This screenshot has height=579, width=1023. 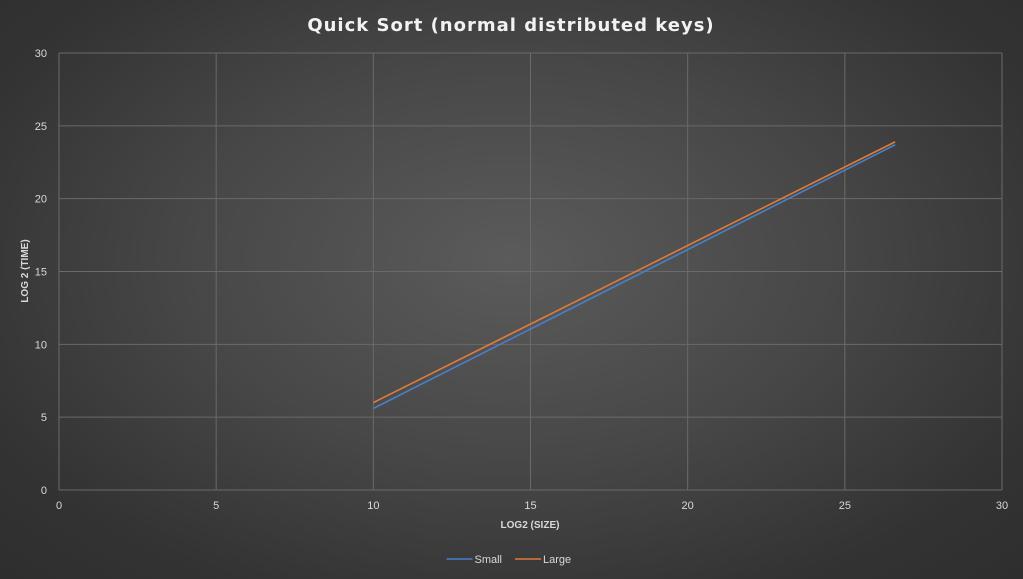 What do you see at coordinates (557, 560) in the screenshot?
I see `legend-label: Large` at bounding box center [557, 560].